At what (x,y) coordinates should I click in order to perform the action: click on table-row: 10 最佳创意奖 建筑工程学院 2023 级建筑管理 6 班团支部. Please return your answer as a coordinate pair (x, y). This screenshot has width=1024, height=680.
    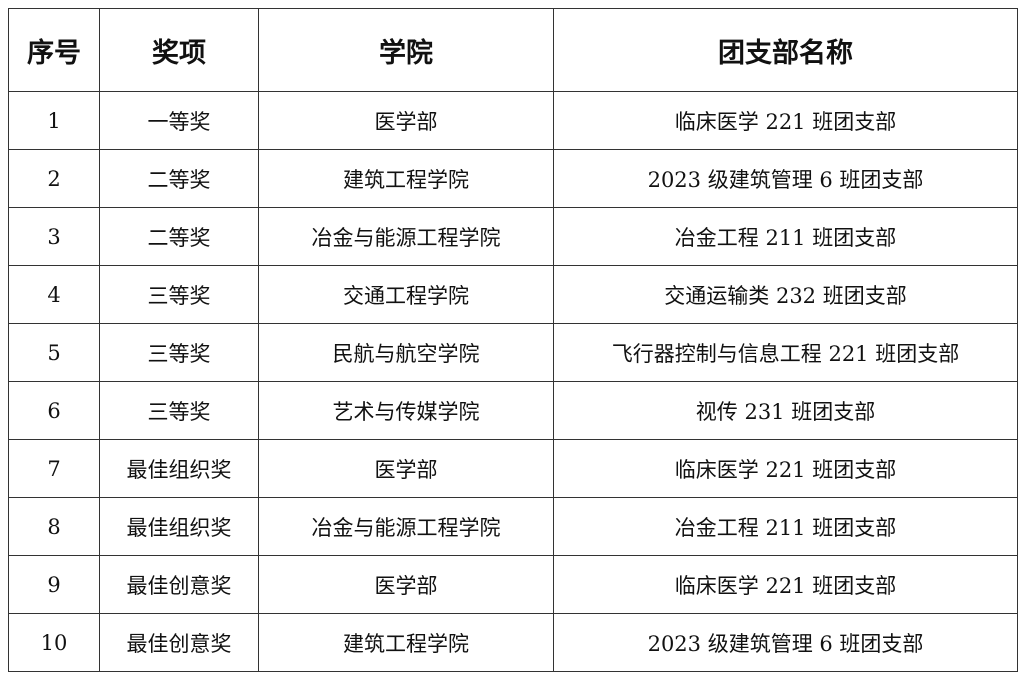
    Looking at the image, I should click on (513, 642).